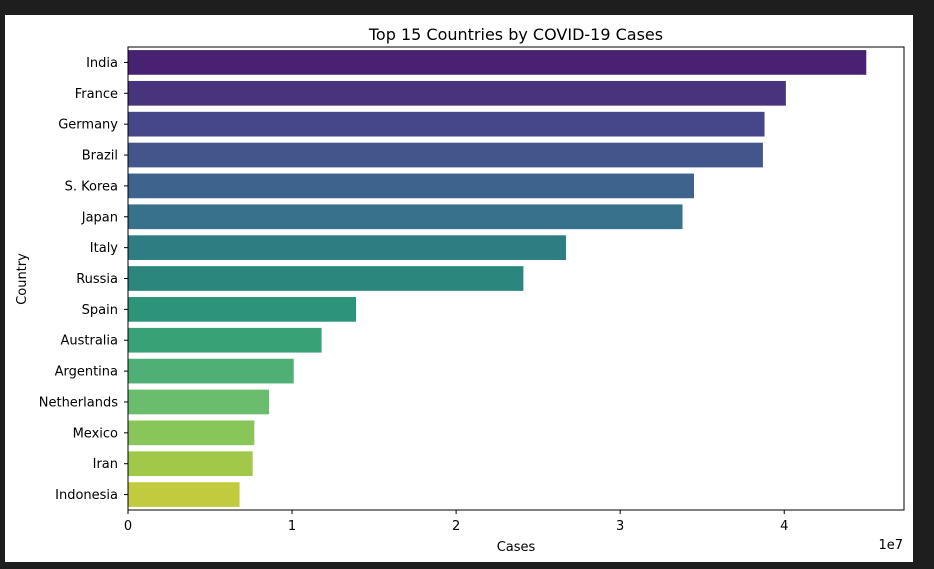 The image size is (934, 569). Describe the element at coordinates (96, 94) in the screenshot. I see `y-tick-label: France` at that location.